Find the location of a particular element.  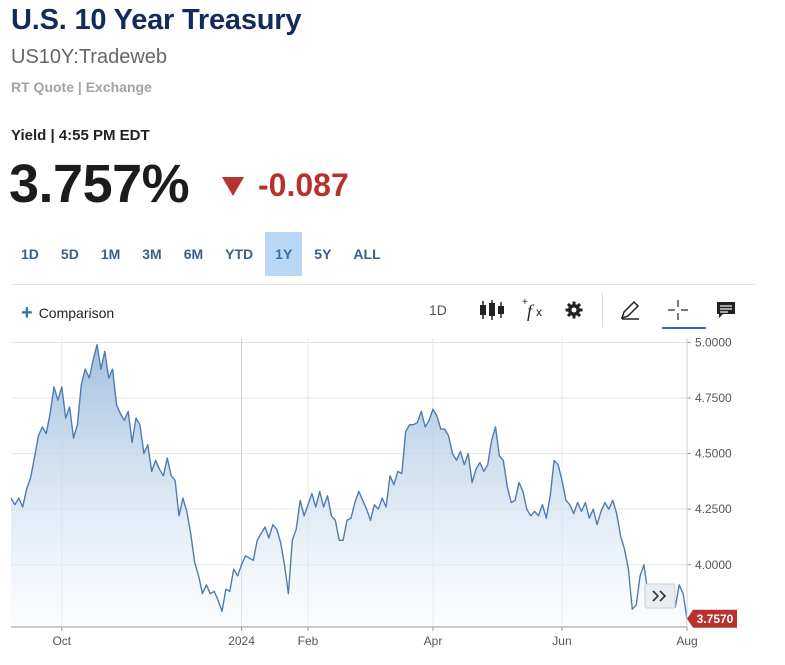

price-change: -0.087 is located at coordinates (285, 185).